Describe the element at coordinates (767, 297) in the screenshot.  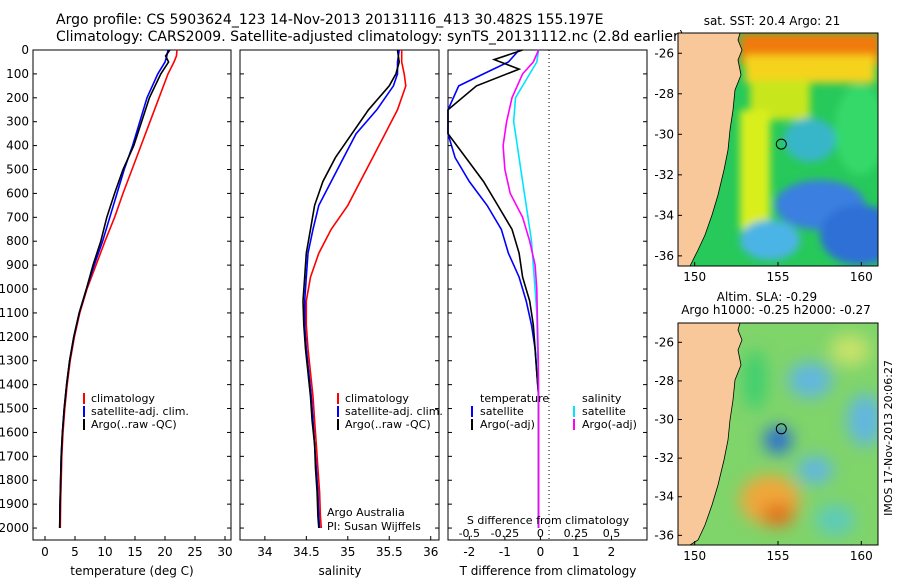
I see `sla-map-title: Altim. SLA: -0.29` at that location.